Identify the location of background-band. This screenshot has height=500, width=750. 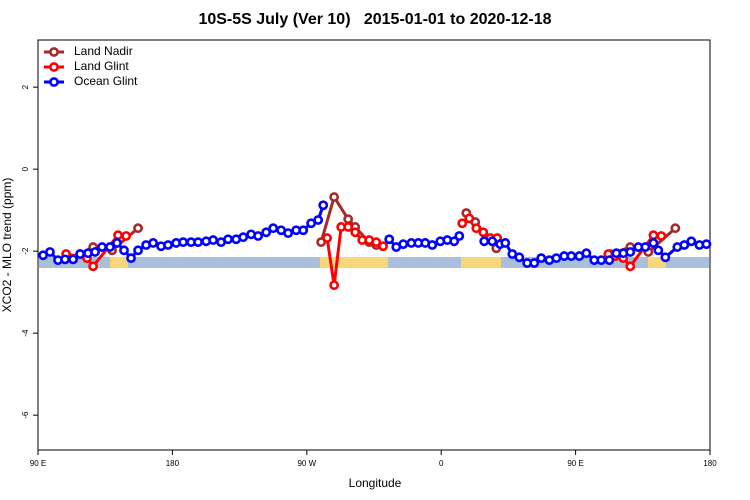
(374, 262).